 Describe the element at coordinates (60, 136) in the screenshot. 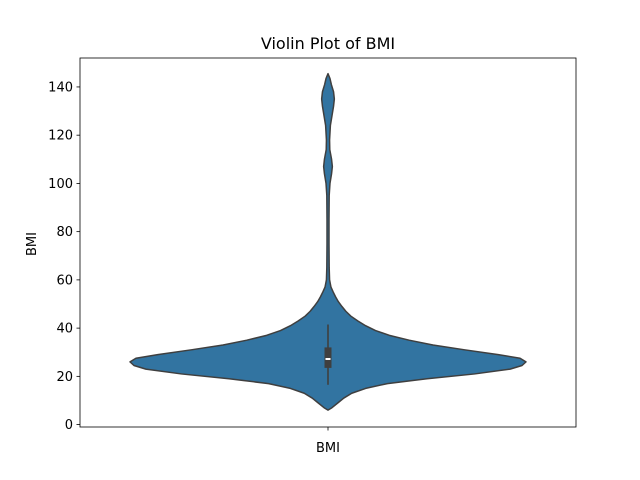

I see `y-tick-label: 120` at that location.